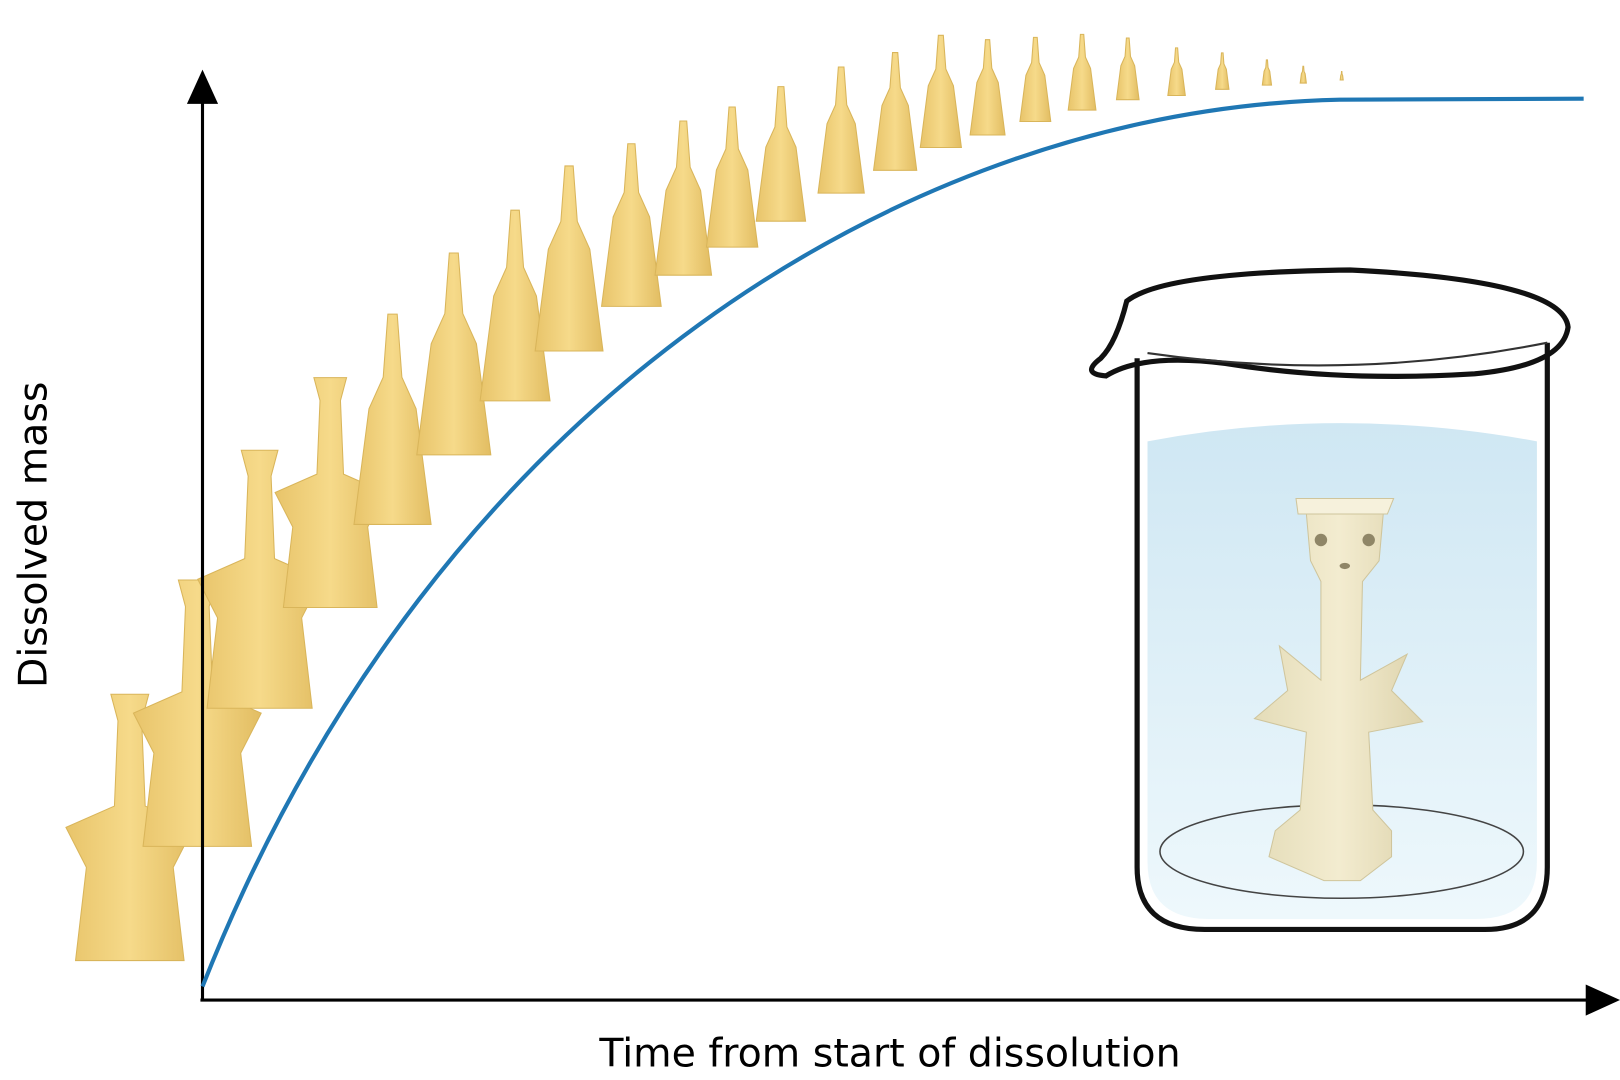  I want to click on y-axis-label: Dissolved mass, so click(34, 535).